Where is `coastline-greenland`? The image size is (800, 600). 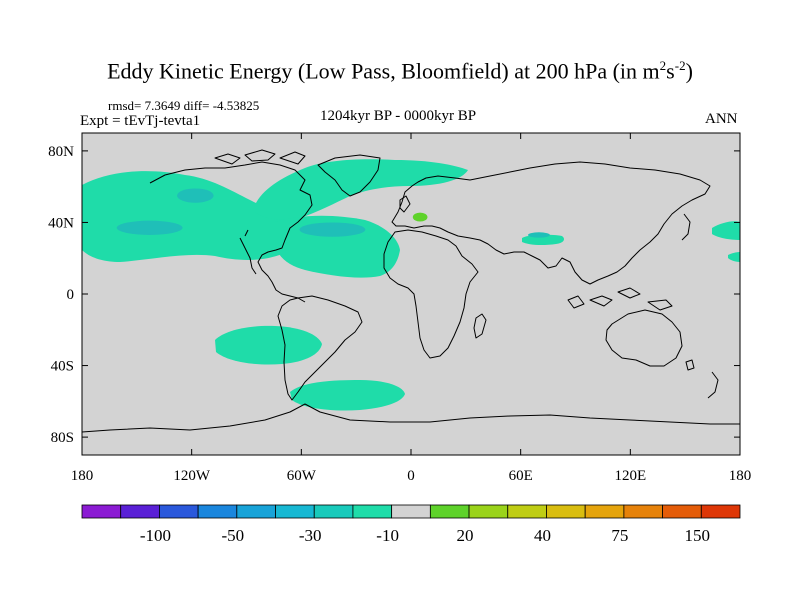 coastline-greenland is located at coordinates (349, 175).